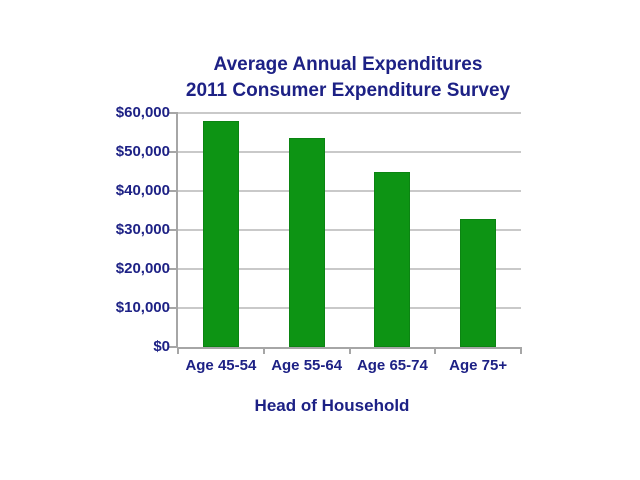  Describe the element at coordinates (307, 365) in the screenshot. I see `x-tick-label: Age 55-64` at that location.